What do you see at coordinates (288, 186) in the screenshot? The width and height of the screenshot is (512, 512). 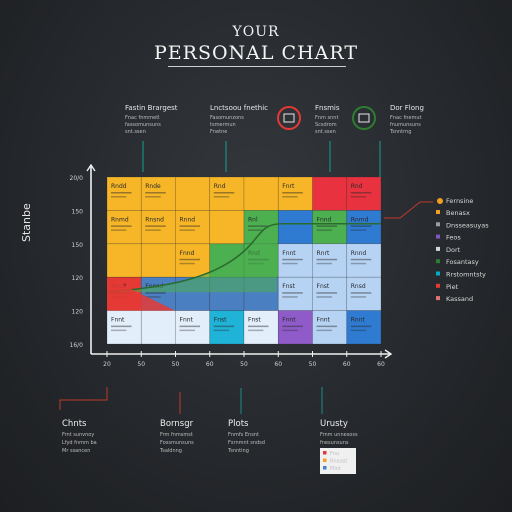 I see `cell-label: Fnrt` at bounding box center [288, 186].